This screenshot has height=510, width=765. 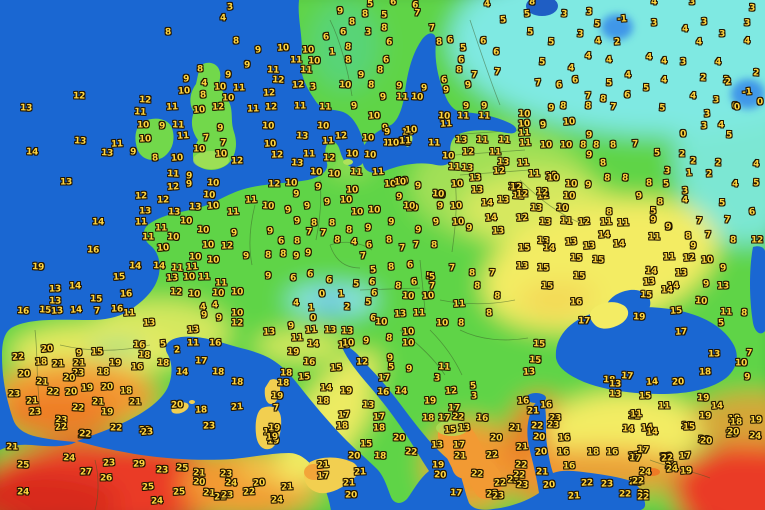 What do you see at coordinates (109, 463) in the screenshot?
I see `temp-label: 23` at bounding box center [109, 463].